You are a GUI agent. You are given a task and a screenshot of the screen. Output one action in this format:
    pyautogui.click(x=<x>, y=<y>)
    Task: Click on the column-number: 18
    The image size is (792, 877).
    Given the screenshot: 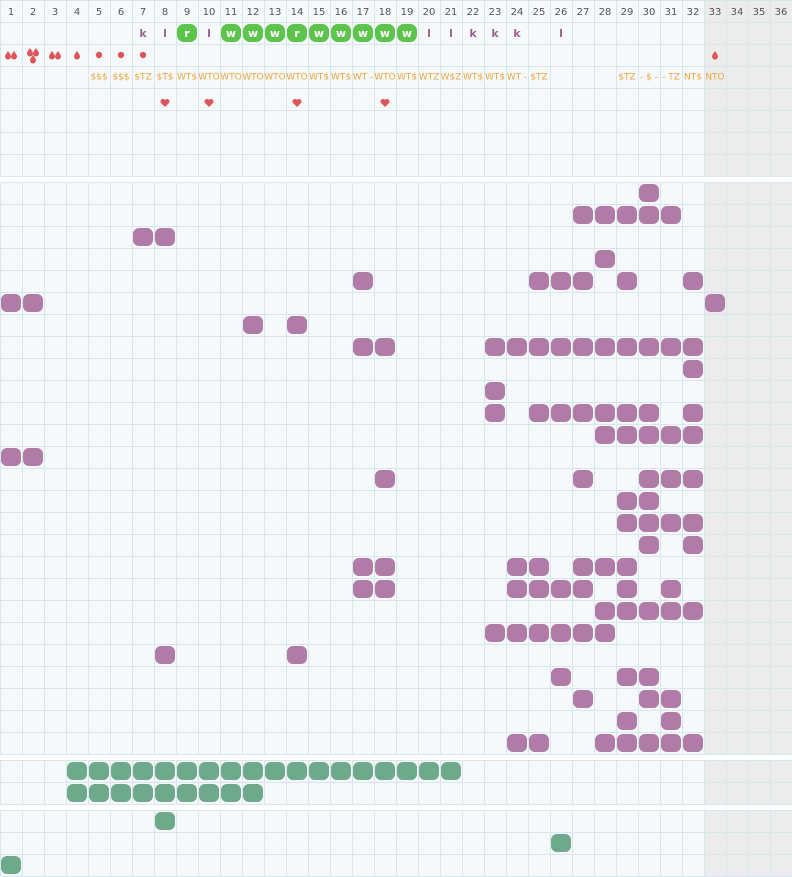 What is the action you would take?
    pyautogui.click(x=385, y=12)
    